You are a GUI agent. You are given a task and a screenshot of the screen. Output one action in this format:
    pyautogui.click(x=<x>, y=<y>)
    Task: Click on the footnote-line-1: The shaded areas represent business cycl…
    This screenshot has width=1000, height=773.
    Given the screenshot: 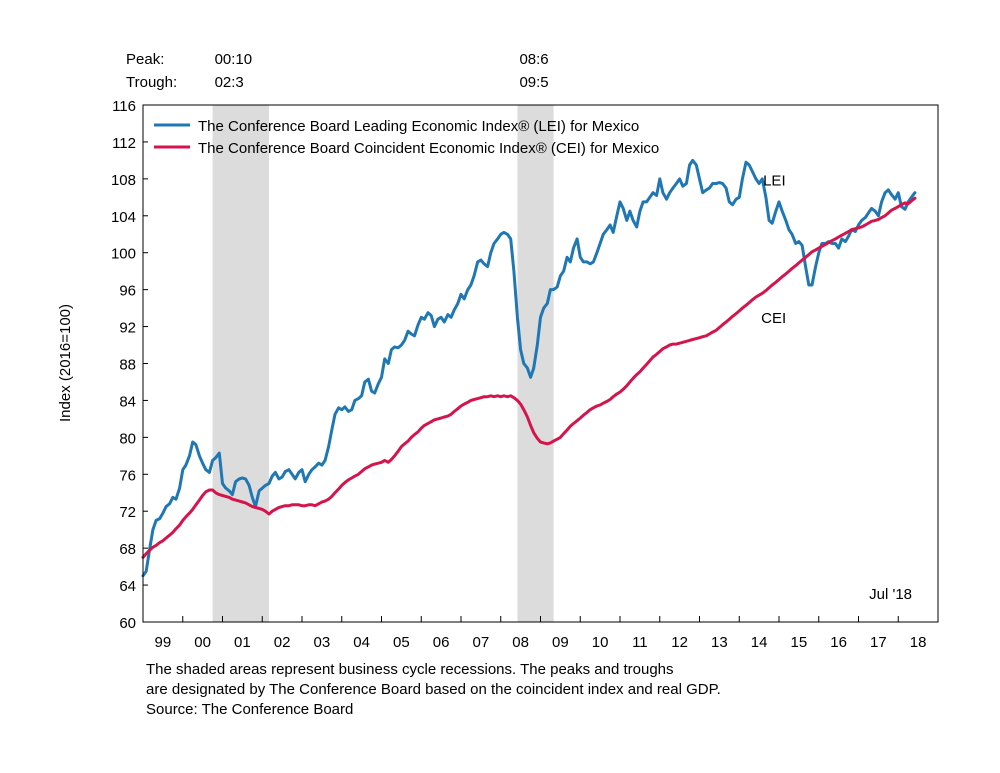 What is the action you would take?
    pyautogui.click(x=410, y=669)
    